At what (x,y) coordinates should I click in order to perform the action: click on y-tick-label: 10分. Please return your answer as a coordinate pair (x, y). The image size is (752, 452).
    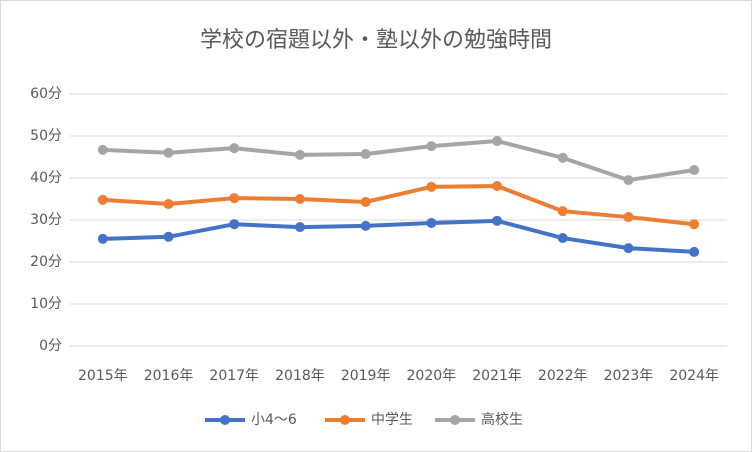
    Looking at the image, I should click on (46, 304).